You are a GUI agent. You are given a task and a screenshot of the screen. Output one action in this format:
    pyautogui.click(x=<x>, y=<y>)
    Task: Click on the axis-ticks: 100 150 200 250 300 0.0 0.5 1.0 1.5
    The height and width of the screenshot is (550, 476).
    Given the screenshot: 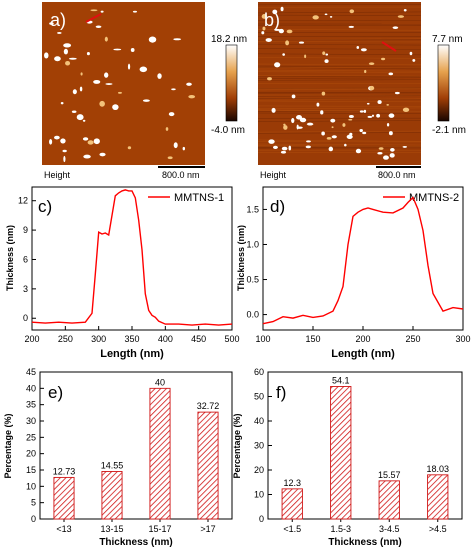 What is the action you would take?
    pyautogui.click(x=358, y=274)
    